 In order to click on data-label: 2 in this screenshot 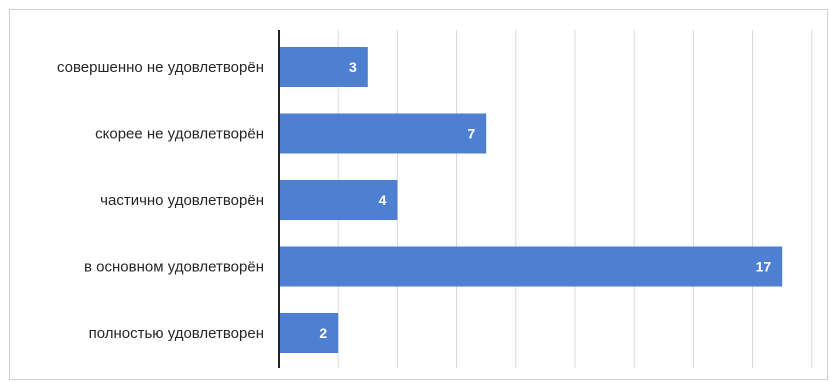, I will do `click(323, 333)`.